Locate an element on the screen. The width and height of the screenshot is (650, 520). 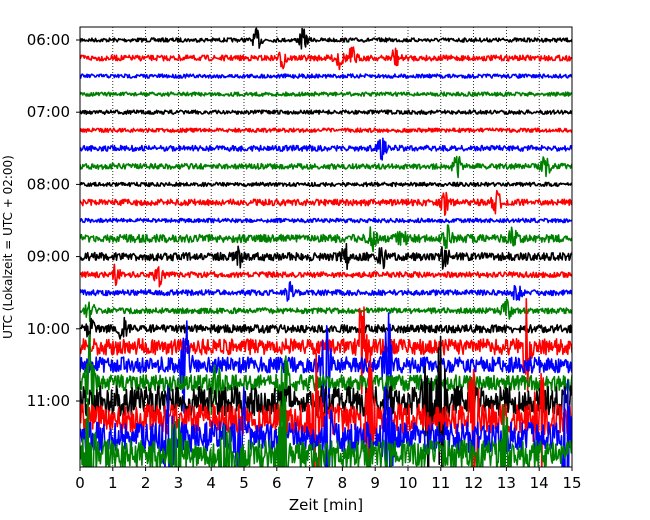
y-tick-label: 06:00 is located at coordinates (48, 40).